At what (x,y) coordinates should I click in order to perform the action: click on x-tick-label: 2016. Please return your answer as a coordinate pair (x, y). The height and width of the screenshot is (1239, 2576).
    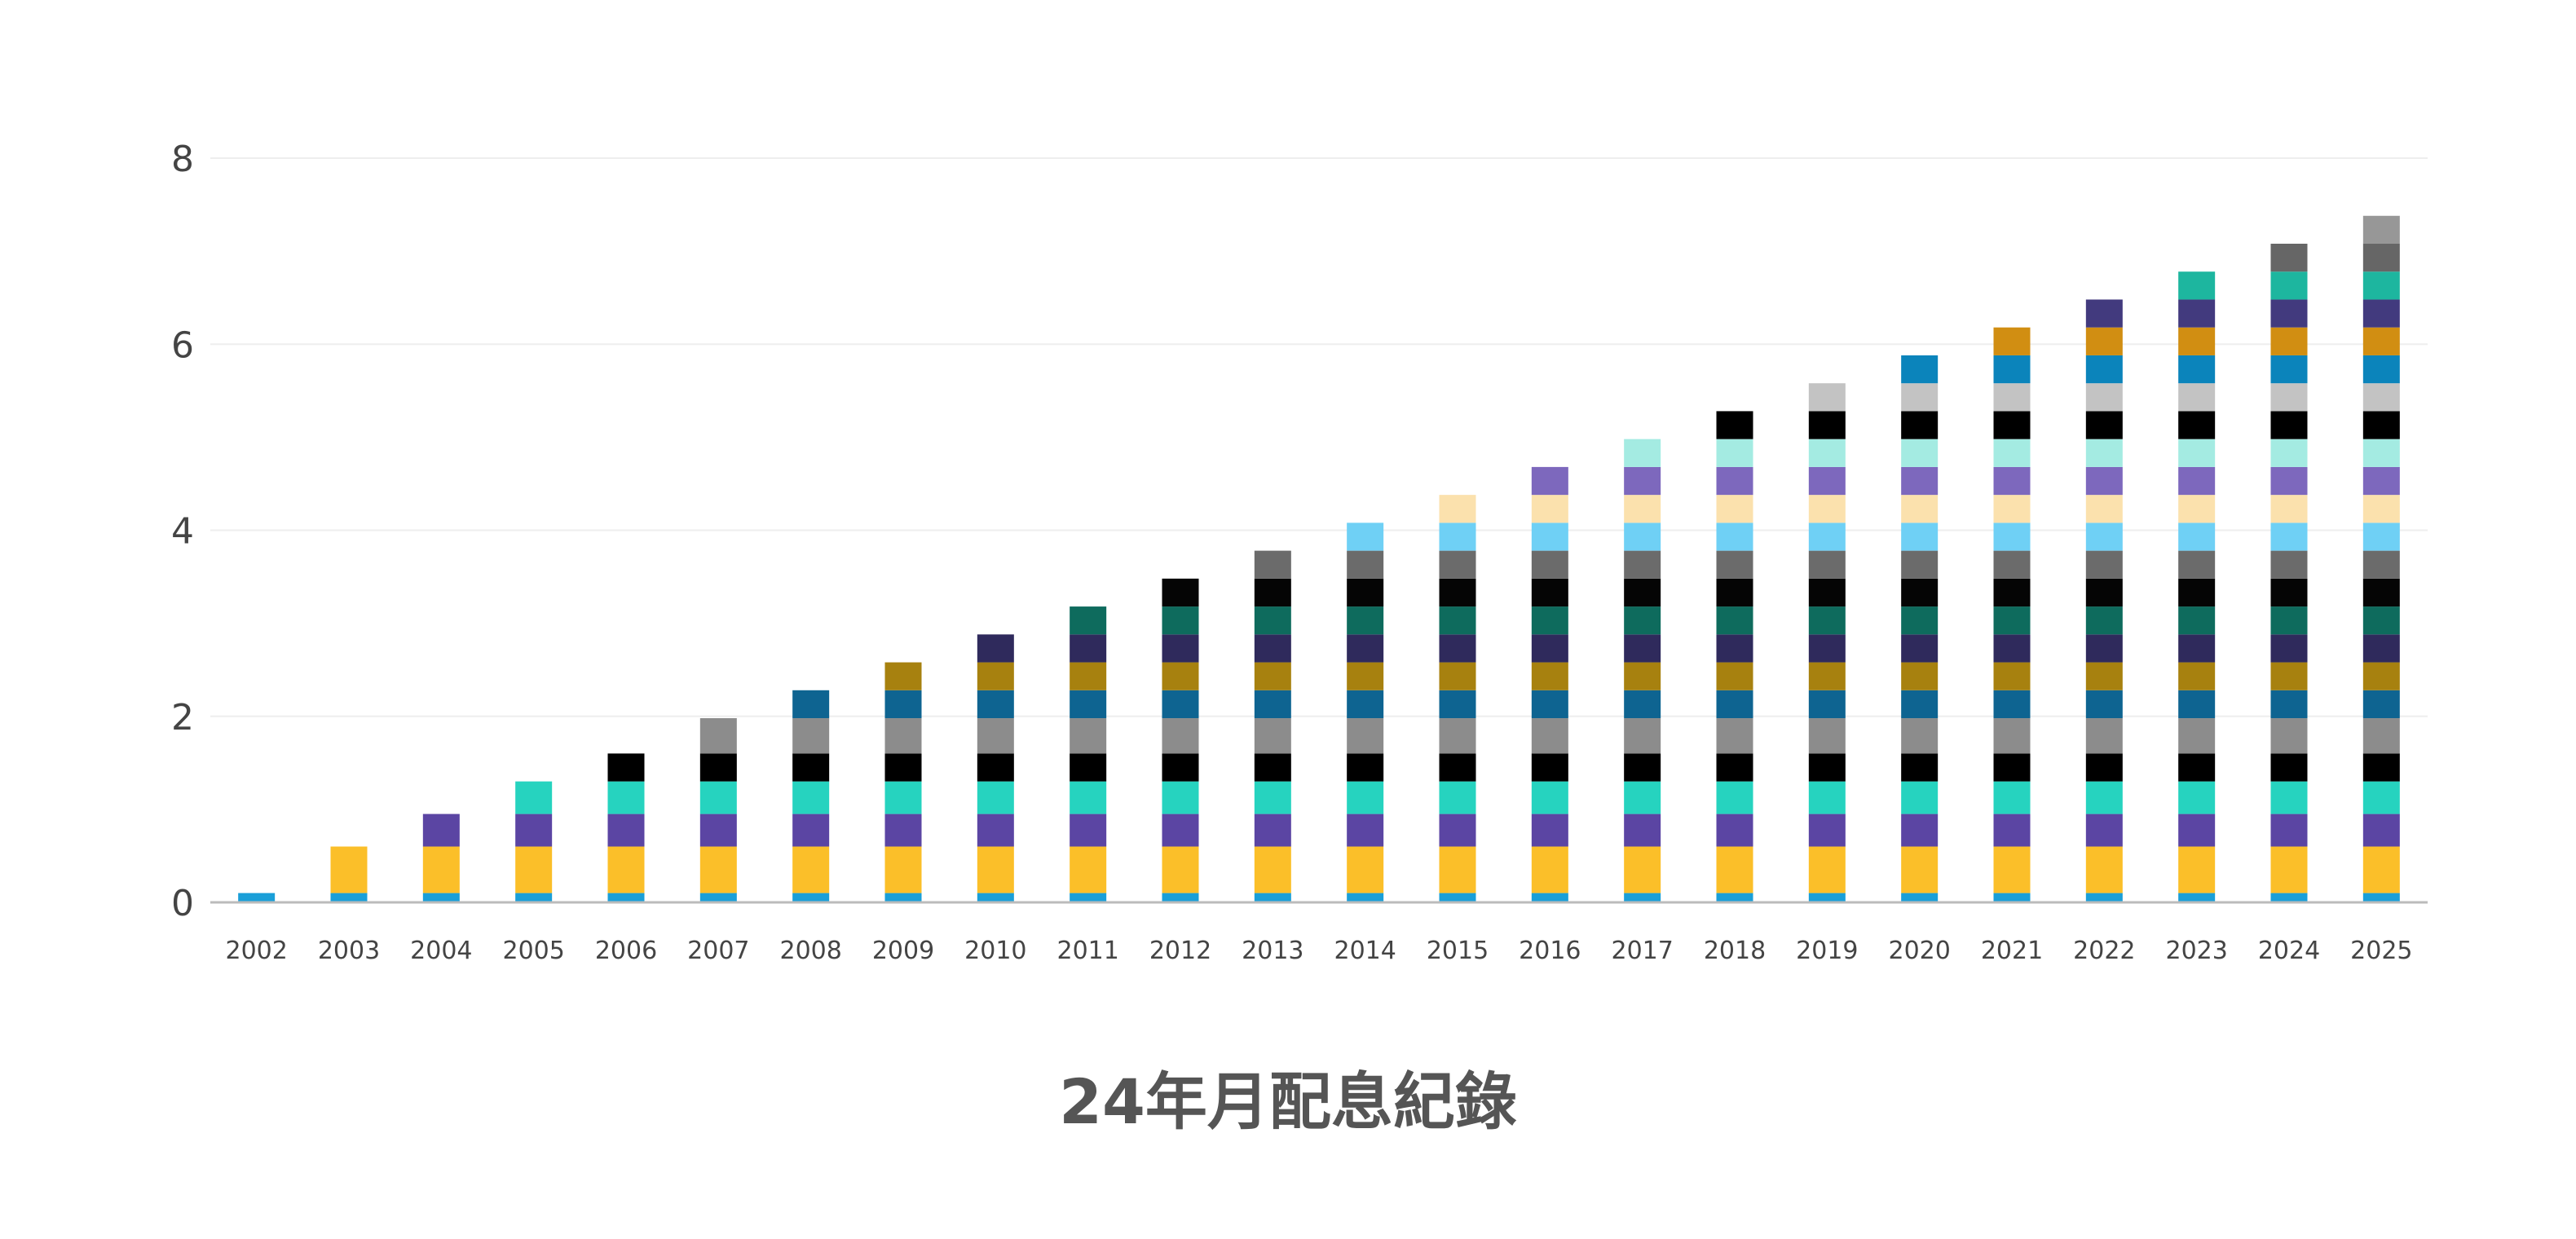
    Looking at the image, I should click on (1550, 951).